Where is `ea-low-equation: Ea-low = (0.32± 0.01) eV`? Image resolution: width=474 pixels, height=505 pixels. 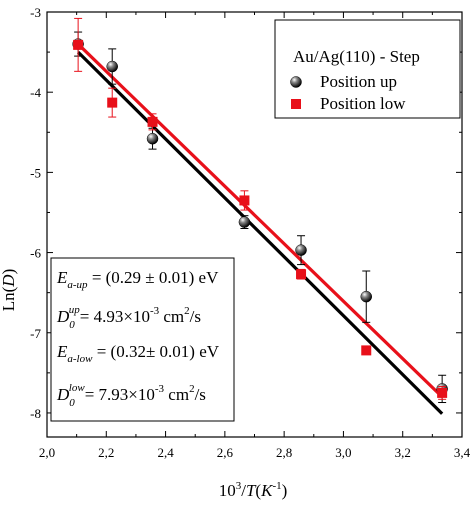 ea-low-equation: Ea-low = (0.32± 0.01) eV is located at coordinates (138, 353).